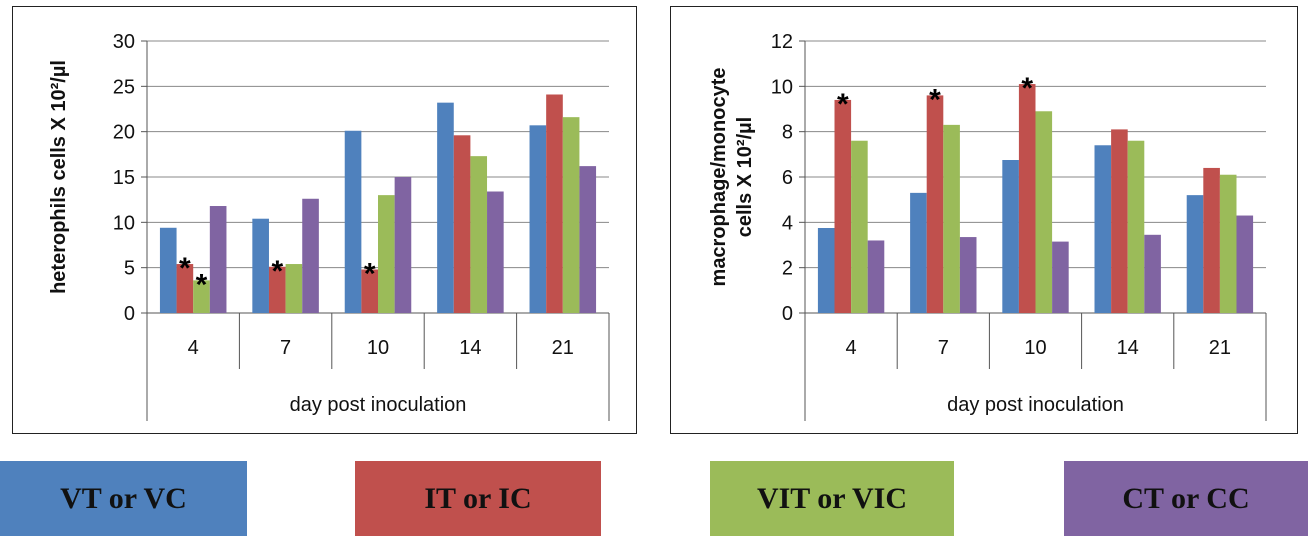  What do you see at coordinates (124, 178) in the screenshot?
I see `y-tick-label: 15` at bounding box center [124, 178].